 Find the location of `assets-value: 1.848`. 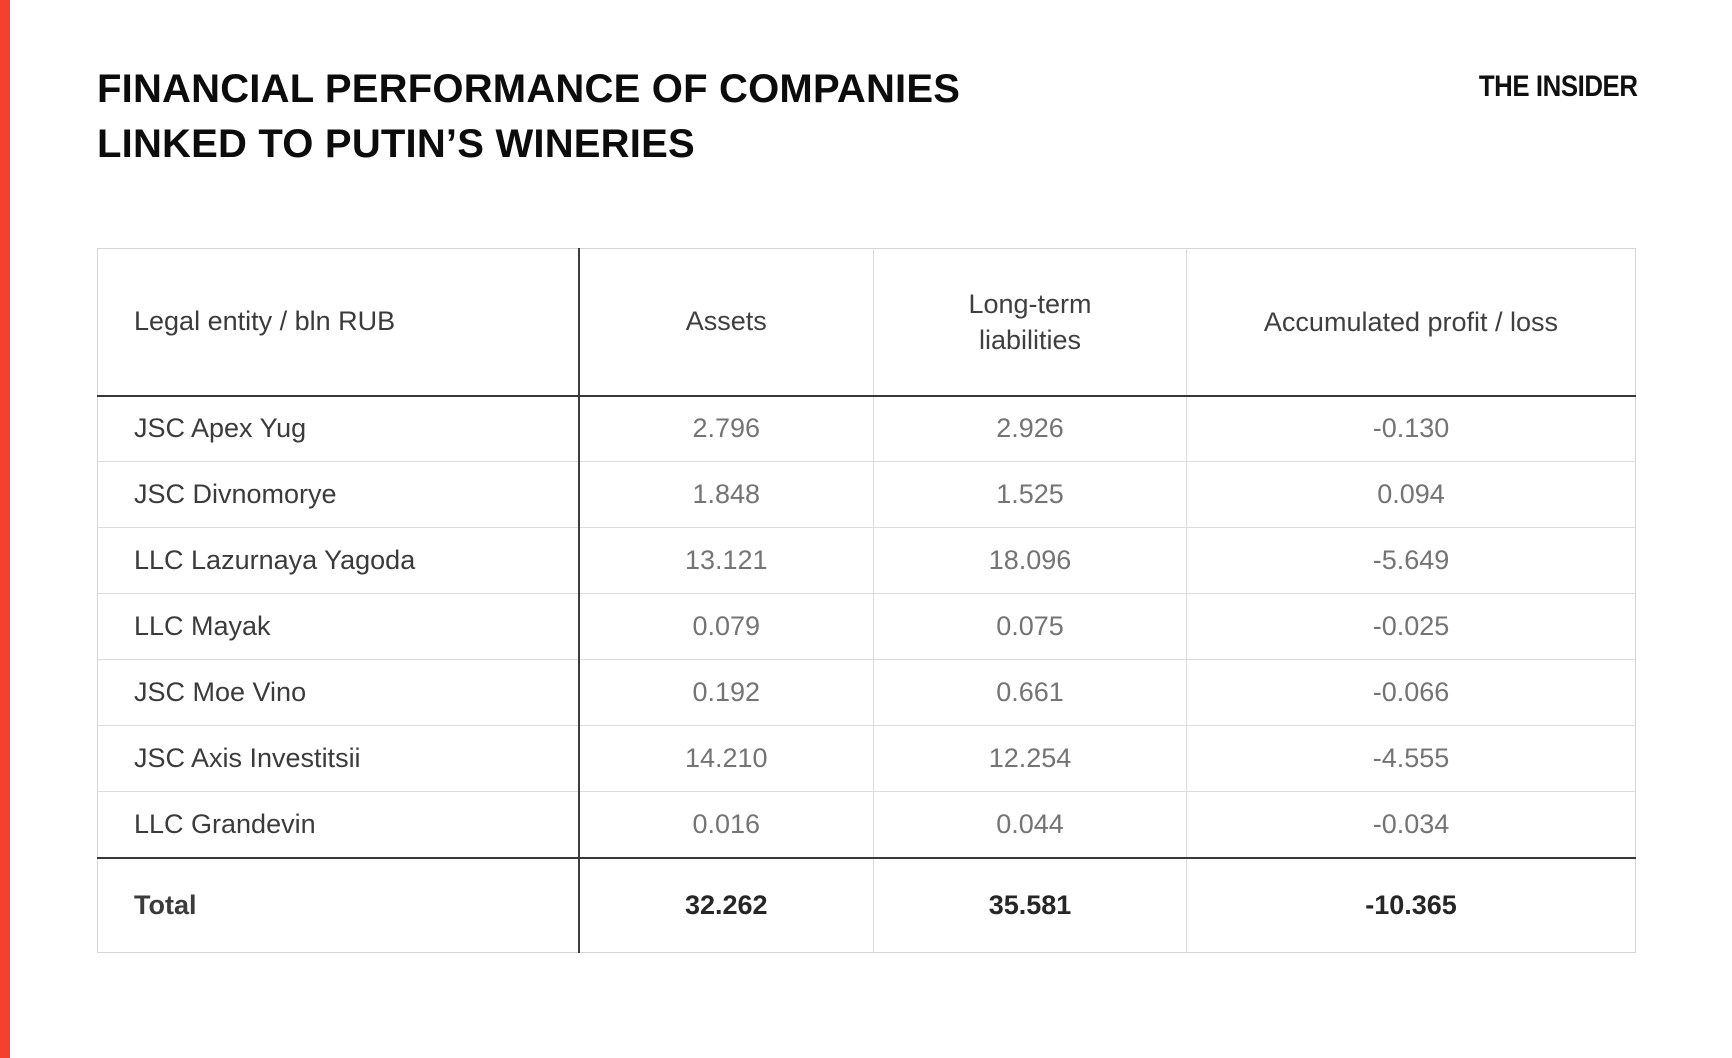

assets-value: 1.848 is located at coordinates (726, 494).